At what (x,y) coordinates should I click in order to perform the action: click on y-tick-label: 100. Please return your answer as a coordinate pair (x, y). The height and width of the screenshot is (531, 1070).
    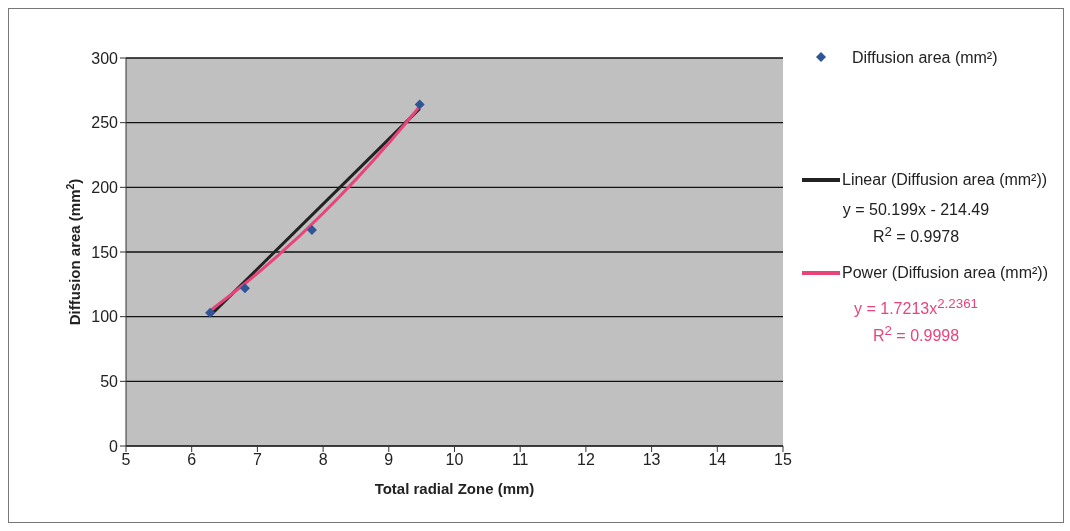
    Looking at the image, I should click on (105, 317).